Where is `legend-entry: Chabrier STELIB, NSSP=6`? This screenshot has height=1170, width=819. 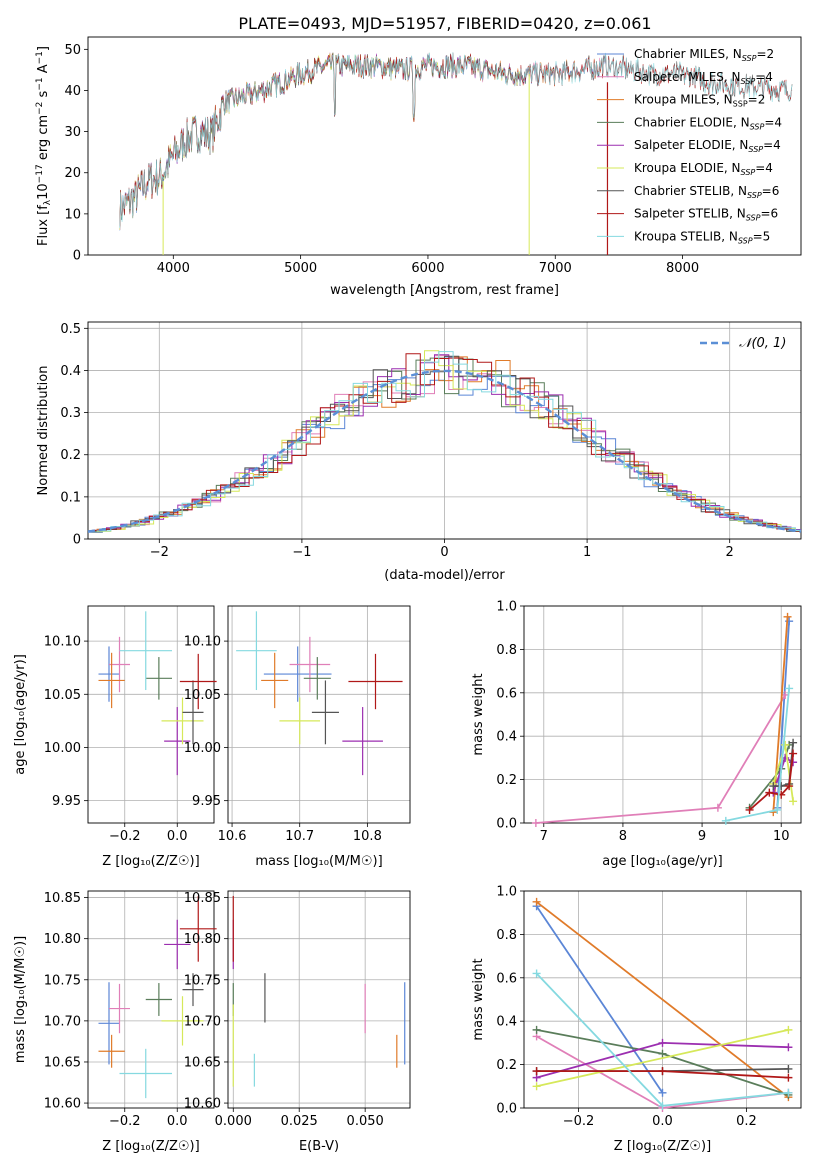
legend-entry: Chabrier STELIB, NSSP=6 is located at coordinates (706, 192).